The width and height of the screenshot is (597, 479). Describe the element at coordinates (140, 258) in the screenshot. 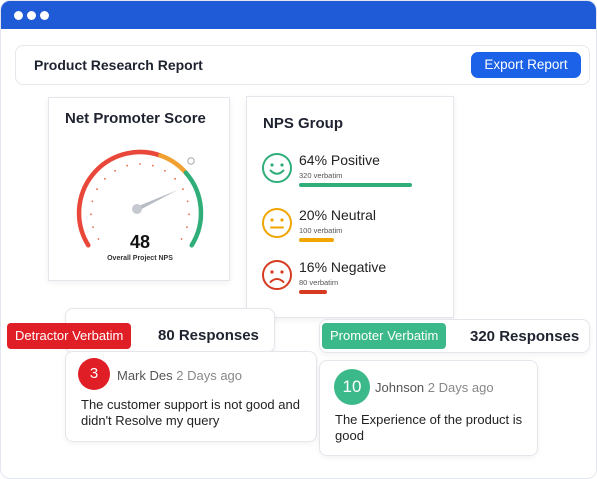

I see `nps-caption: Overall Project NPS` at that location.